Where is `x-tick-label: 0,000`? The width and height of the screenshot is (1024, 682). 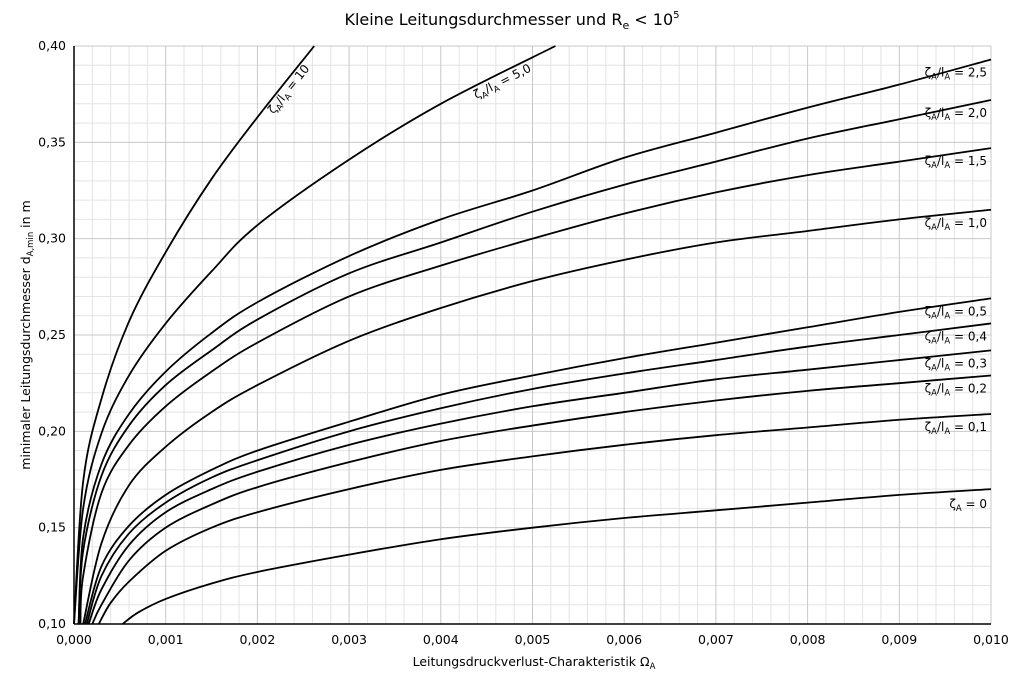 x-tick-label: 0,000 is located at coordinates (74, 639).